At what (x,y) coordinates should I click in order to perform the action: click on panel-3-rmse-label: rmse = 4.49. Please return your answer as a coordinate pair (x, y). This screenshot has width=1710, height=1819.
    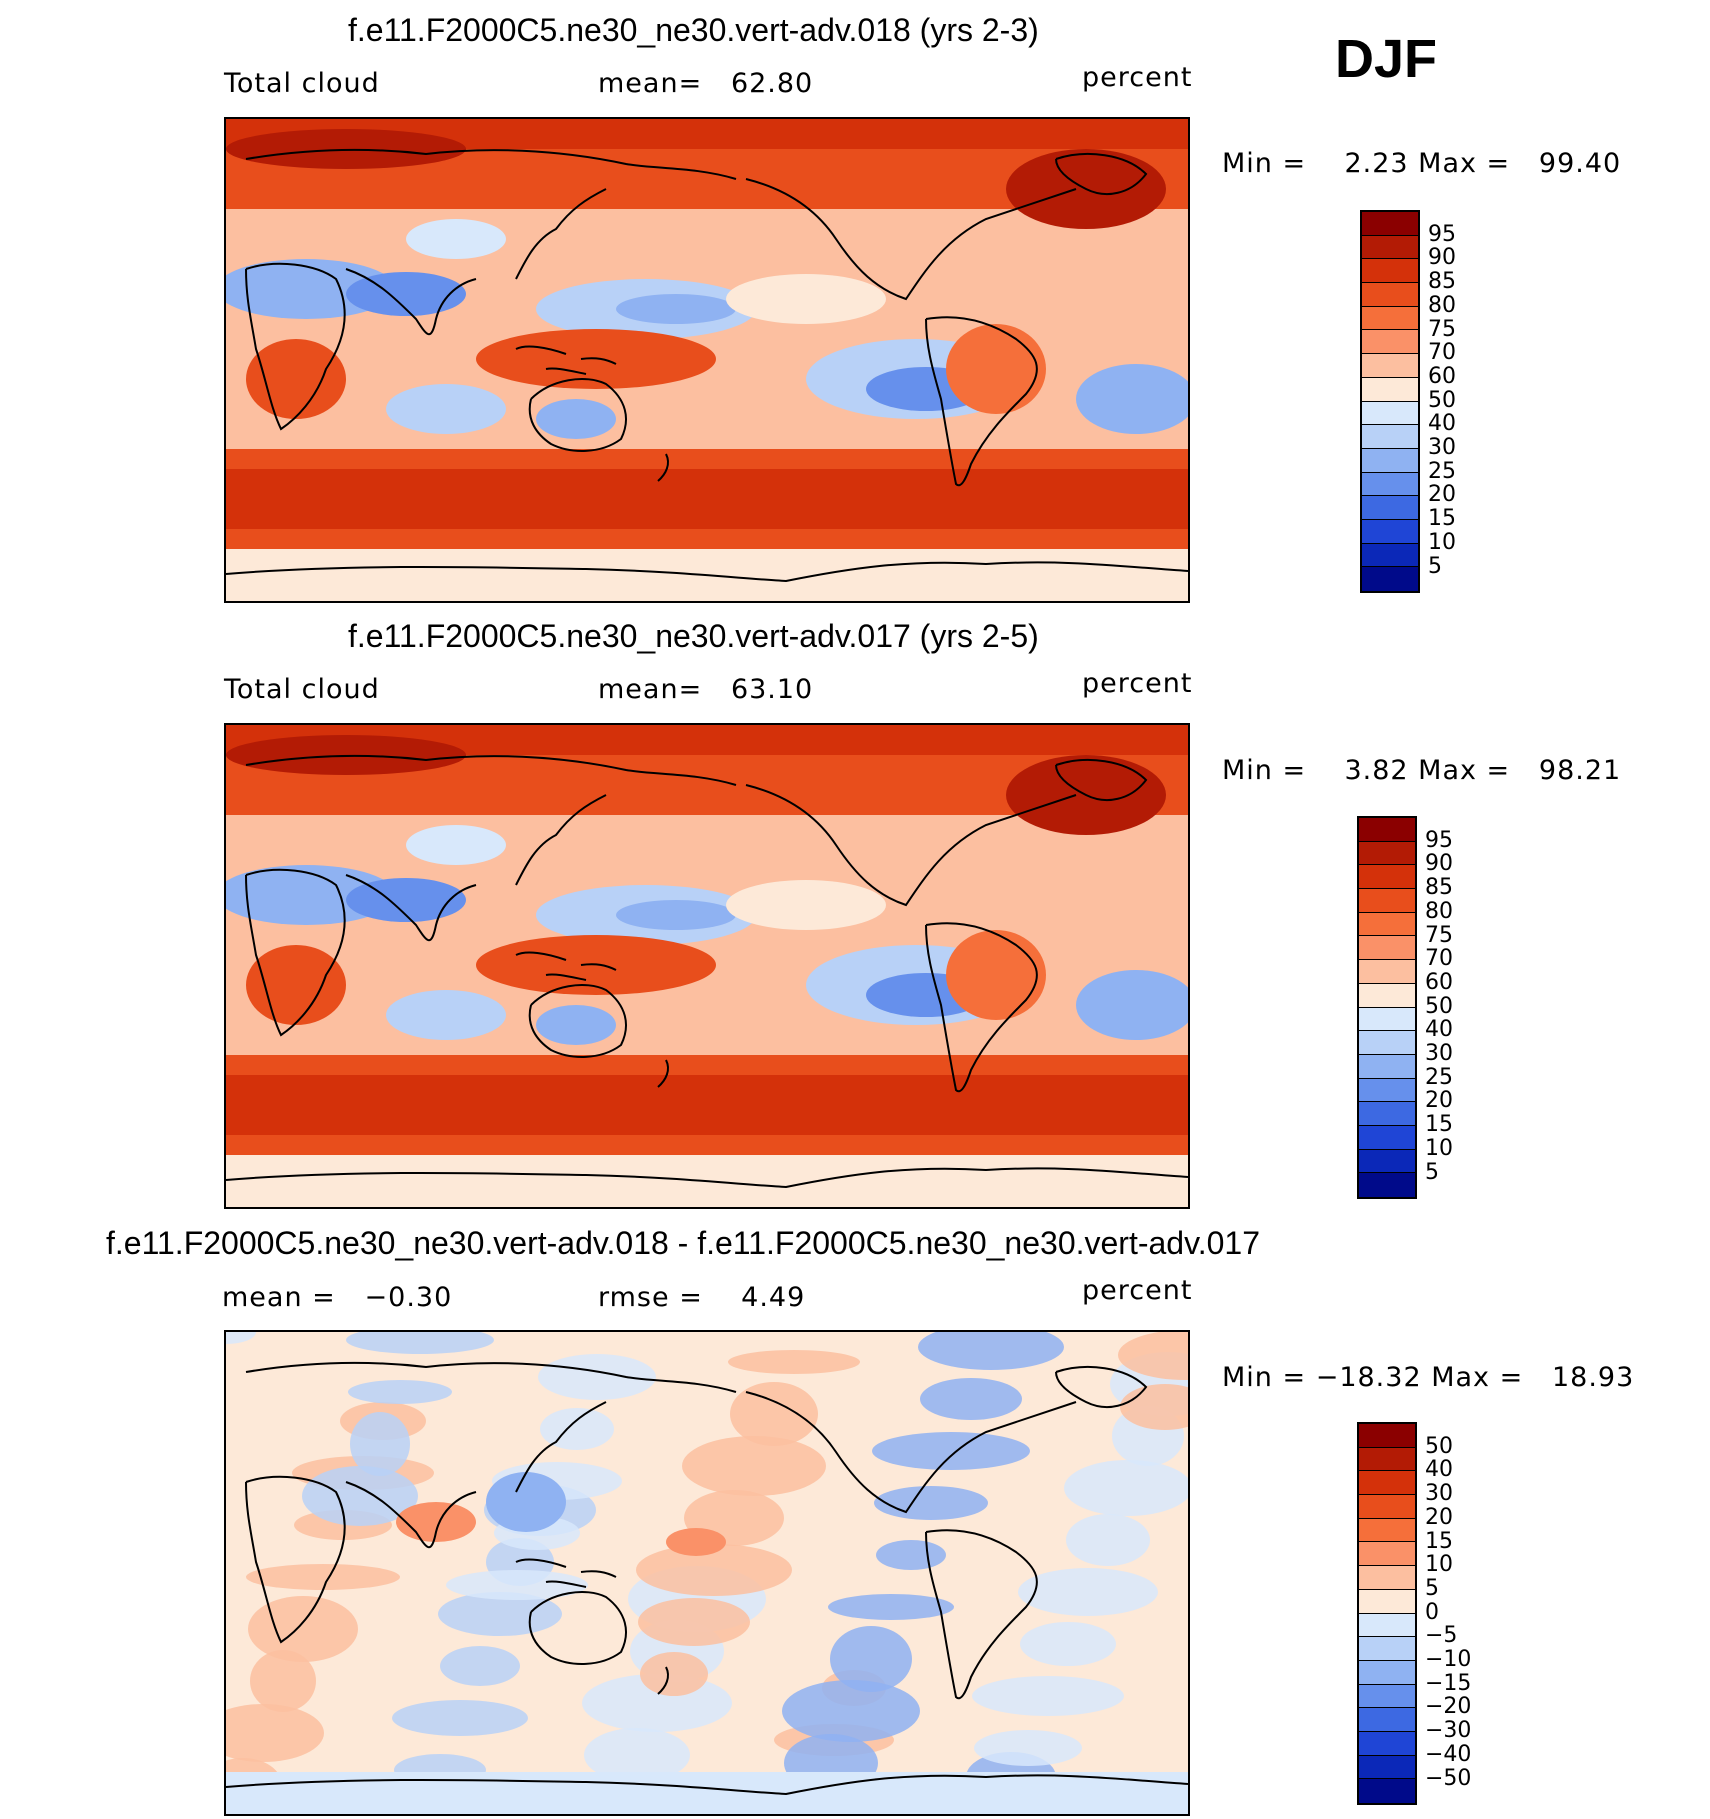
    Looking at the image, I should click on (702, 1297).